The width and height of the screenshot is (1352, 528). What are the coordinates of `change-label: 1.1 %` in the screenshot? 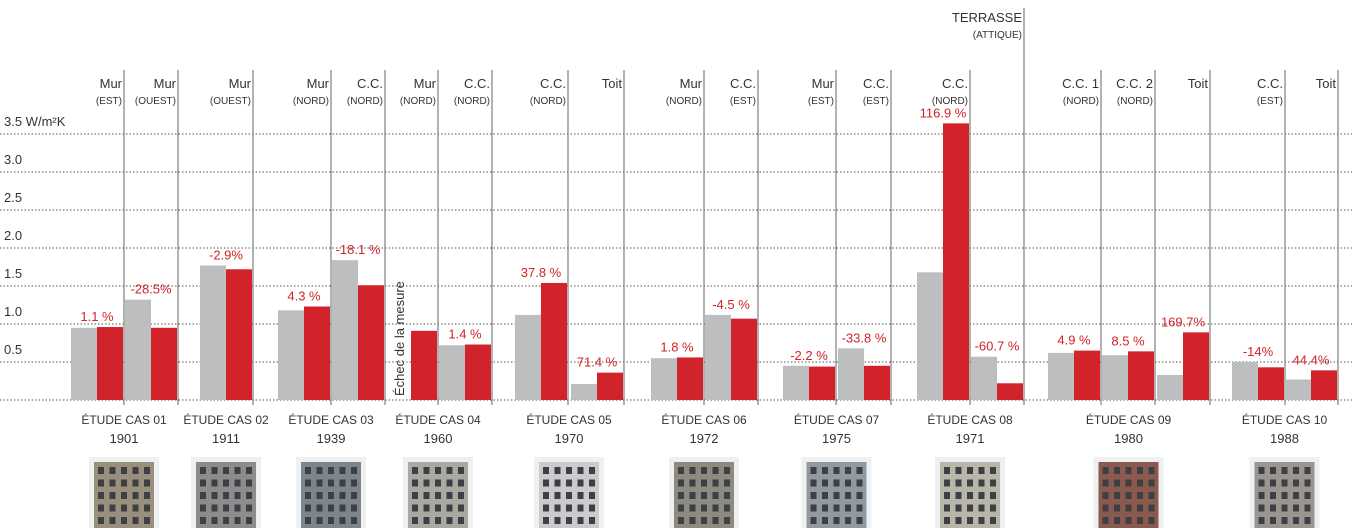 It's located at (97, 316).